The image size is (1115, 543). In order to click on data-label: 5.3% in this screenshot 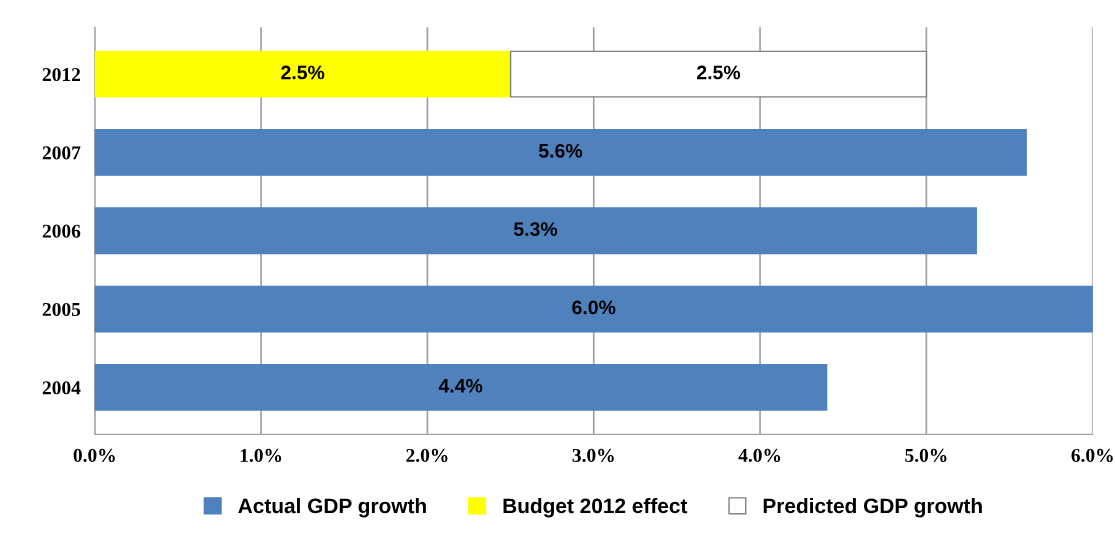, I will do `click(535, 229)`.